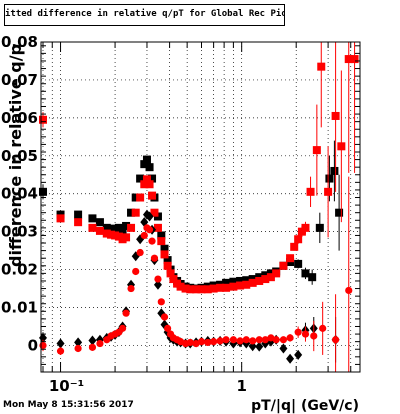 This screenshot has height=414, width=400. Describe the element at coordinates (66, 386) in the screenshot. I see `x-tick-label: 10⁻¹` at that location.